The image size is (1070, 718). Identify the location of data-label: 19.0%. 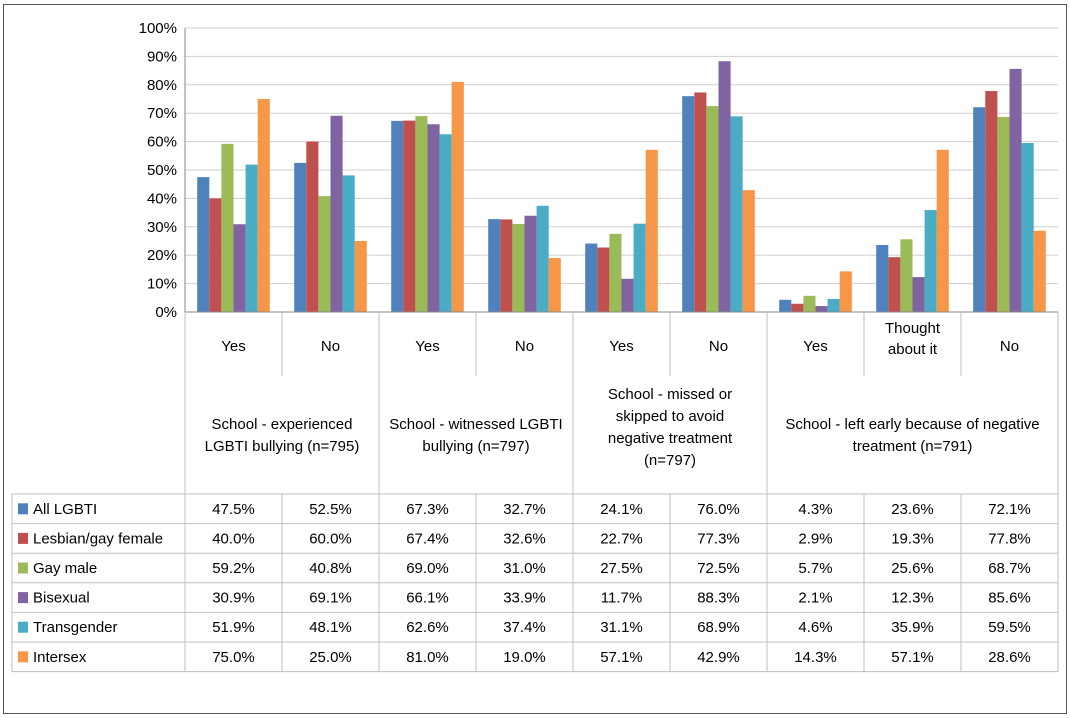
(524, 657).